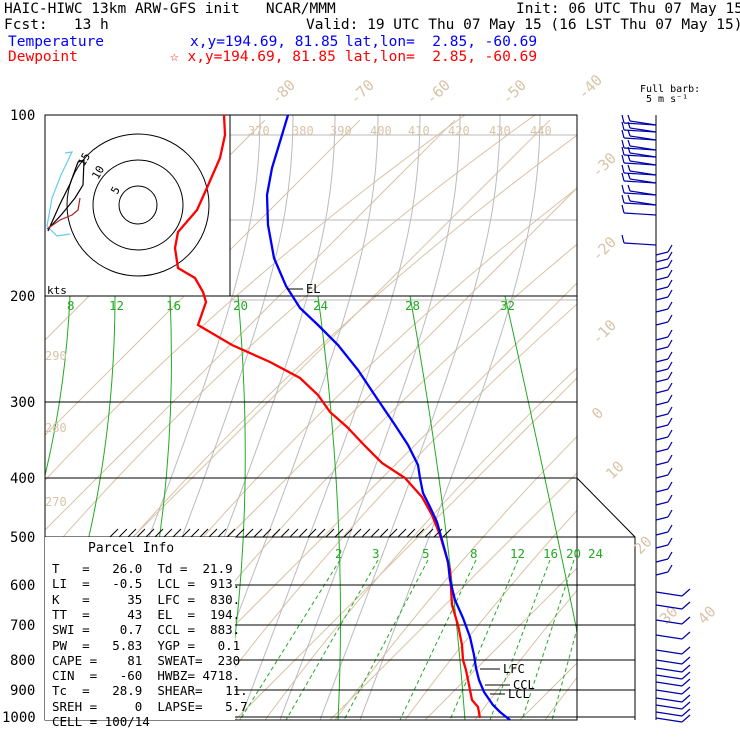 The height and width of the screenshot is (740, 740). I want to click on pressure-label-100: 100, so click(22, 116).